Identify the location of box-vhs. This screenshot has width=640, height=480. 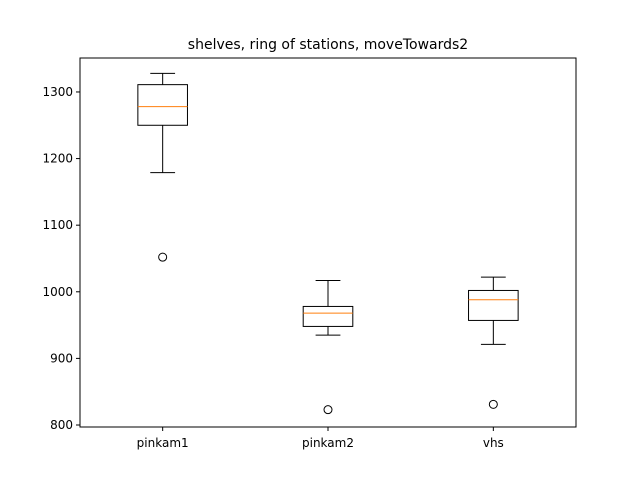
(493, 305).